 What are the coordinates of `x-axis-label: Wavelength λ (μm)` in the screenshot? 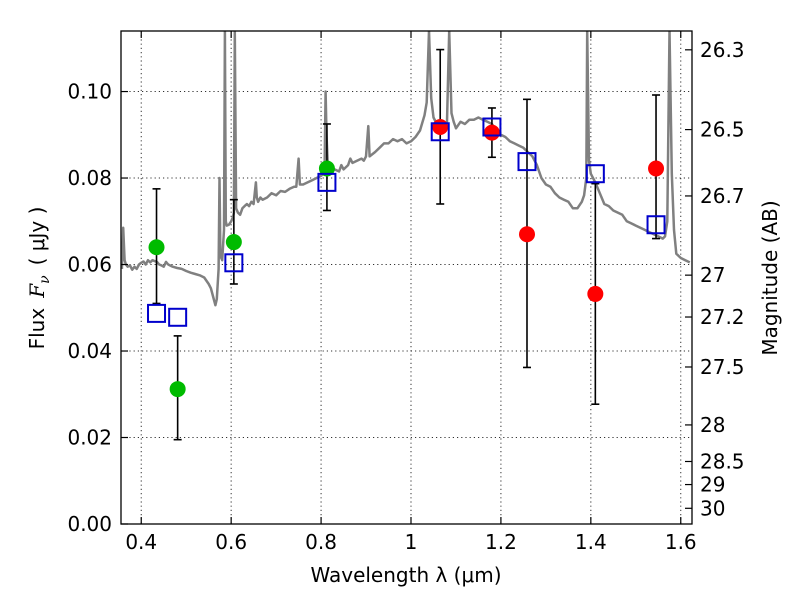 It's located at (405, 575).